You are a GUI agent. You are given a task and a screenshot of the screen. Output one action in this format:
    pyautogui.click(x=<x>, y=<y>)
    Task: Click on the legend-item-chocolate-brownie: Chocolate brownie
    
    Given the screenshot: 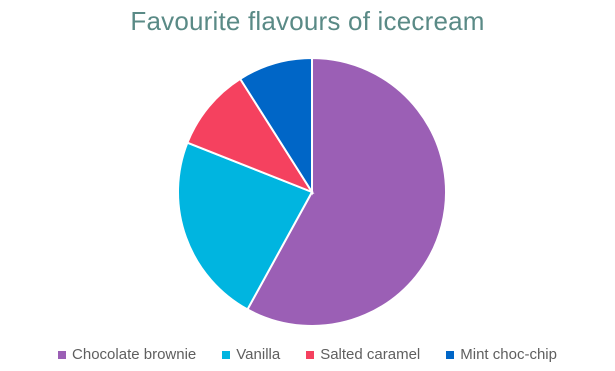 What is the action you would take?
    pyautogui.click(x=127, y=354)
    